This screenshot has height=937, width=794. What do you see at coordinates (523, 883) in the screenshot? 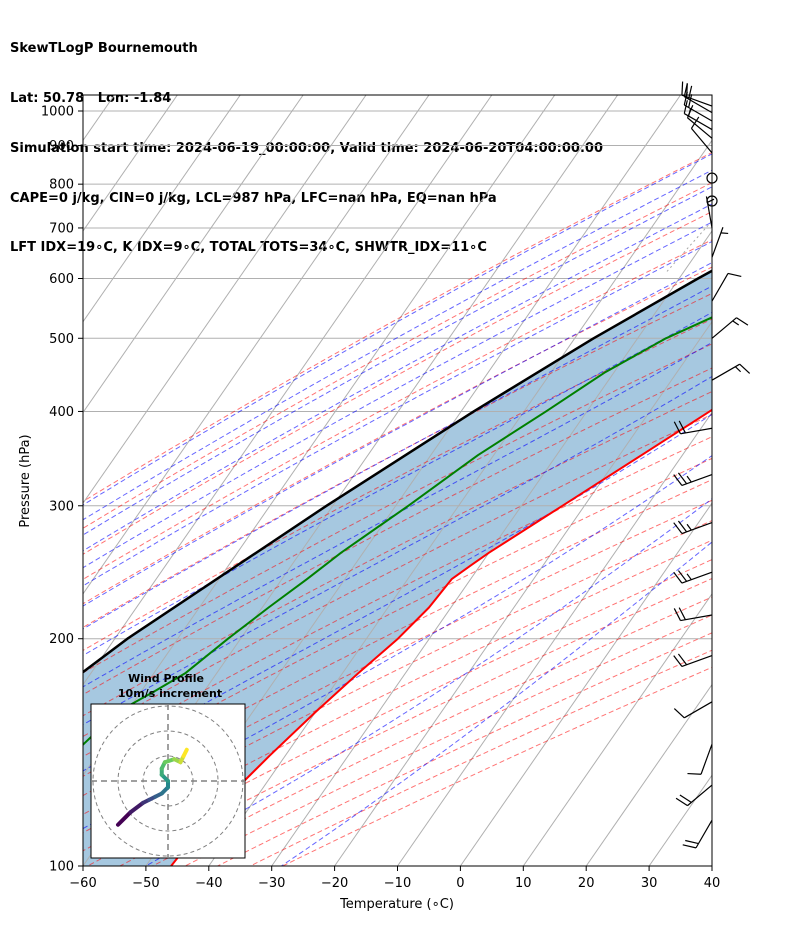
I see `x-tick-label: 10` at bounding box center [523, 883].